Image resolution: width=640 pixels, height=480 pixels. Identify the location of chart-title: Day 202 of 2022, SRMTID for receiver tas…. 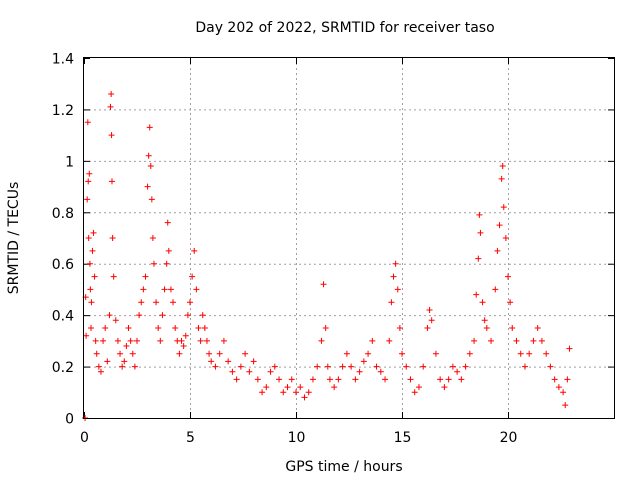
(344, 28).